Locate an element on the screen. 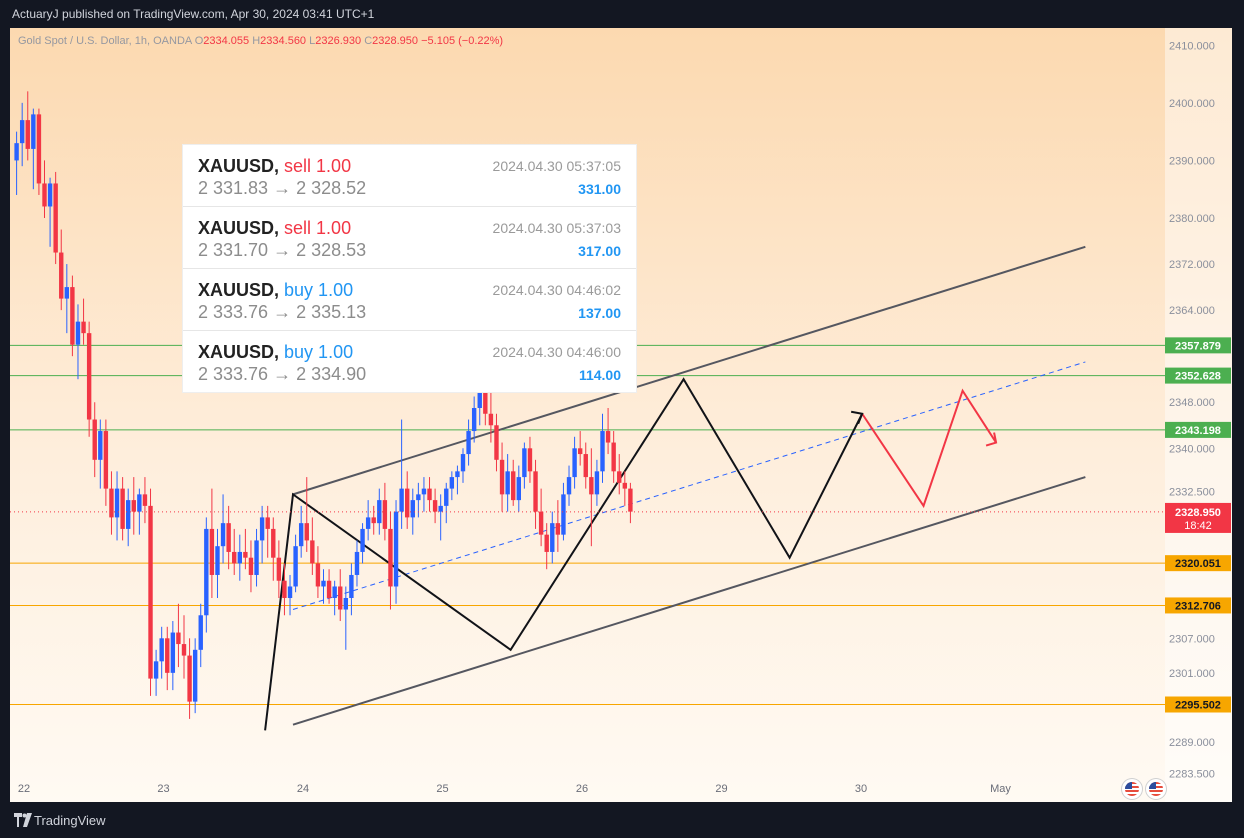 This screenshot has width=1244, height=838. level-price-label: 2343.198 is located at coordinates (1198, 431).